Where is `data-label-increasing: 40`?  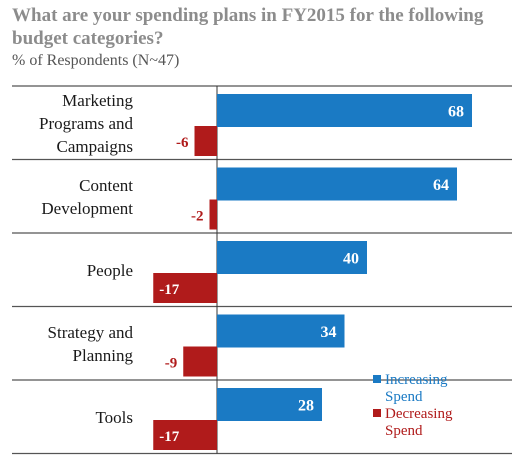 data-label-increasing: 40 is located at coordinates (351, 259).